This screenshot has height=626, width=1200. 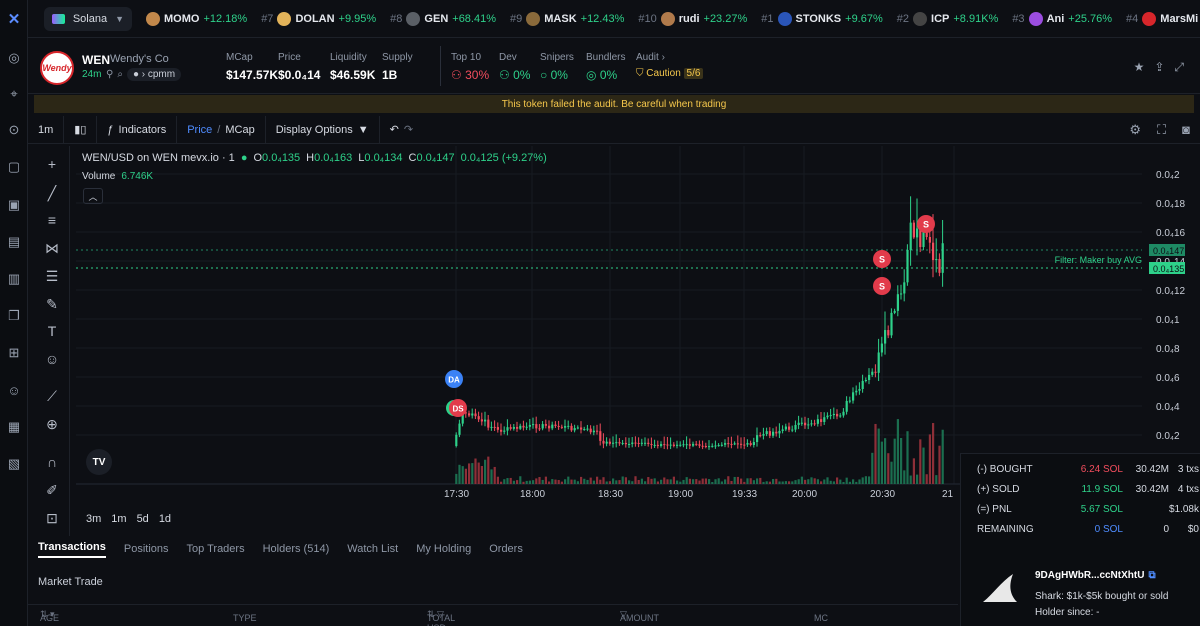 What do you see at coordinates (93, 196) in the screenshot?
I see `collapse-legend-button: ︿` at bounding box center [93, 196].